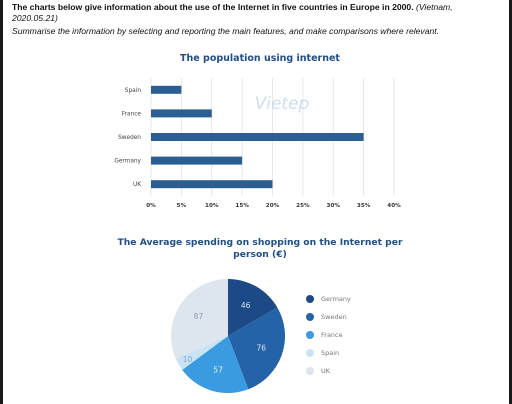 This screenshot has height=404, width=512. Describe the element at coordinates (133, 91) in the screenshot. I see `category-label: Spain` at that location.